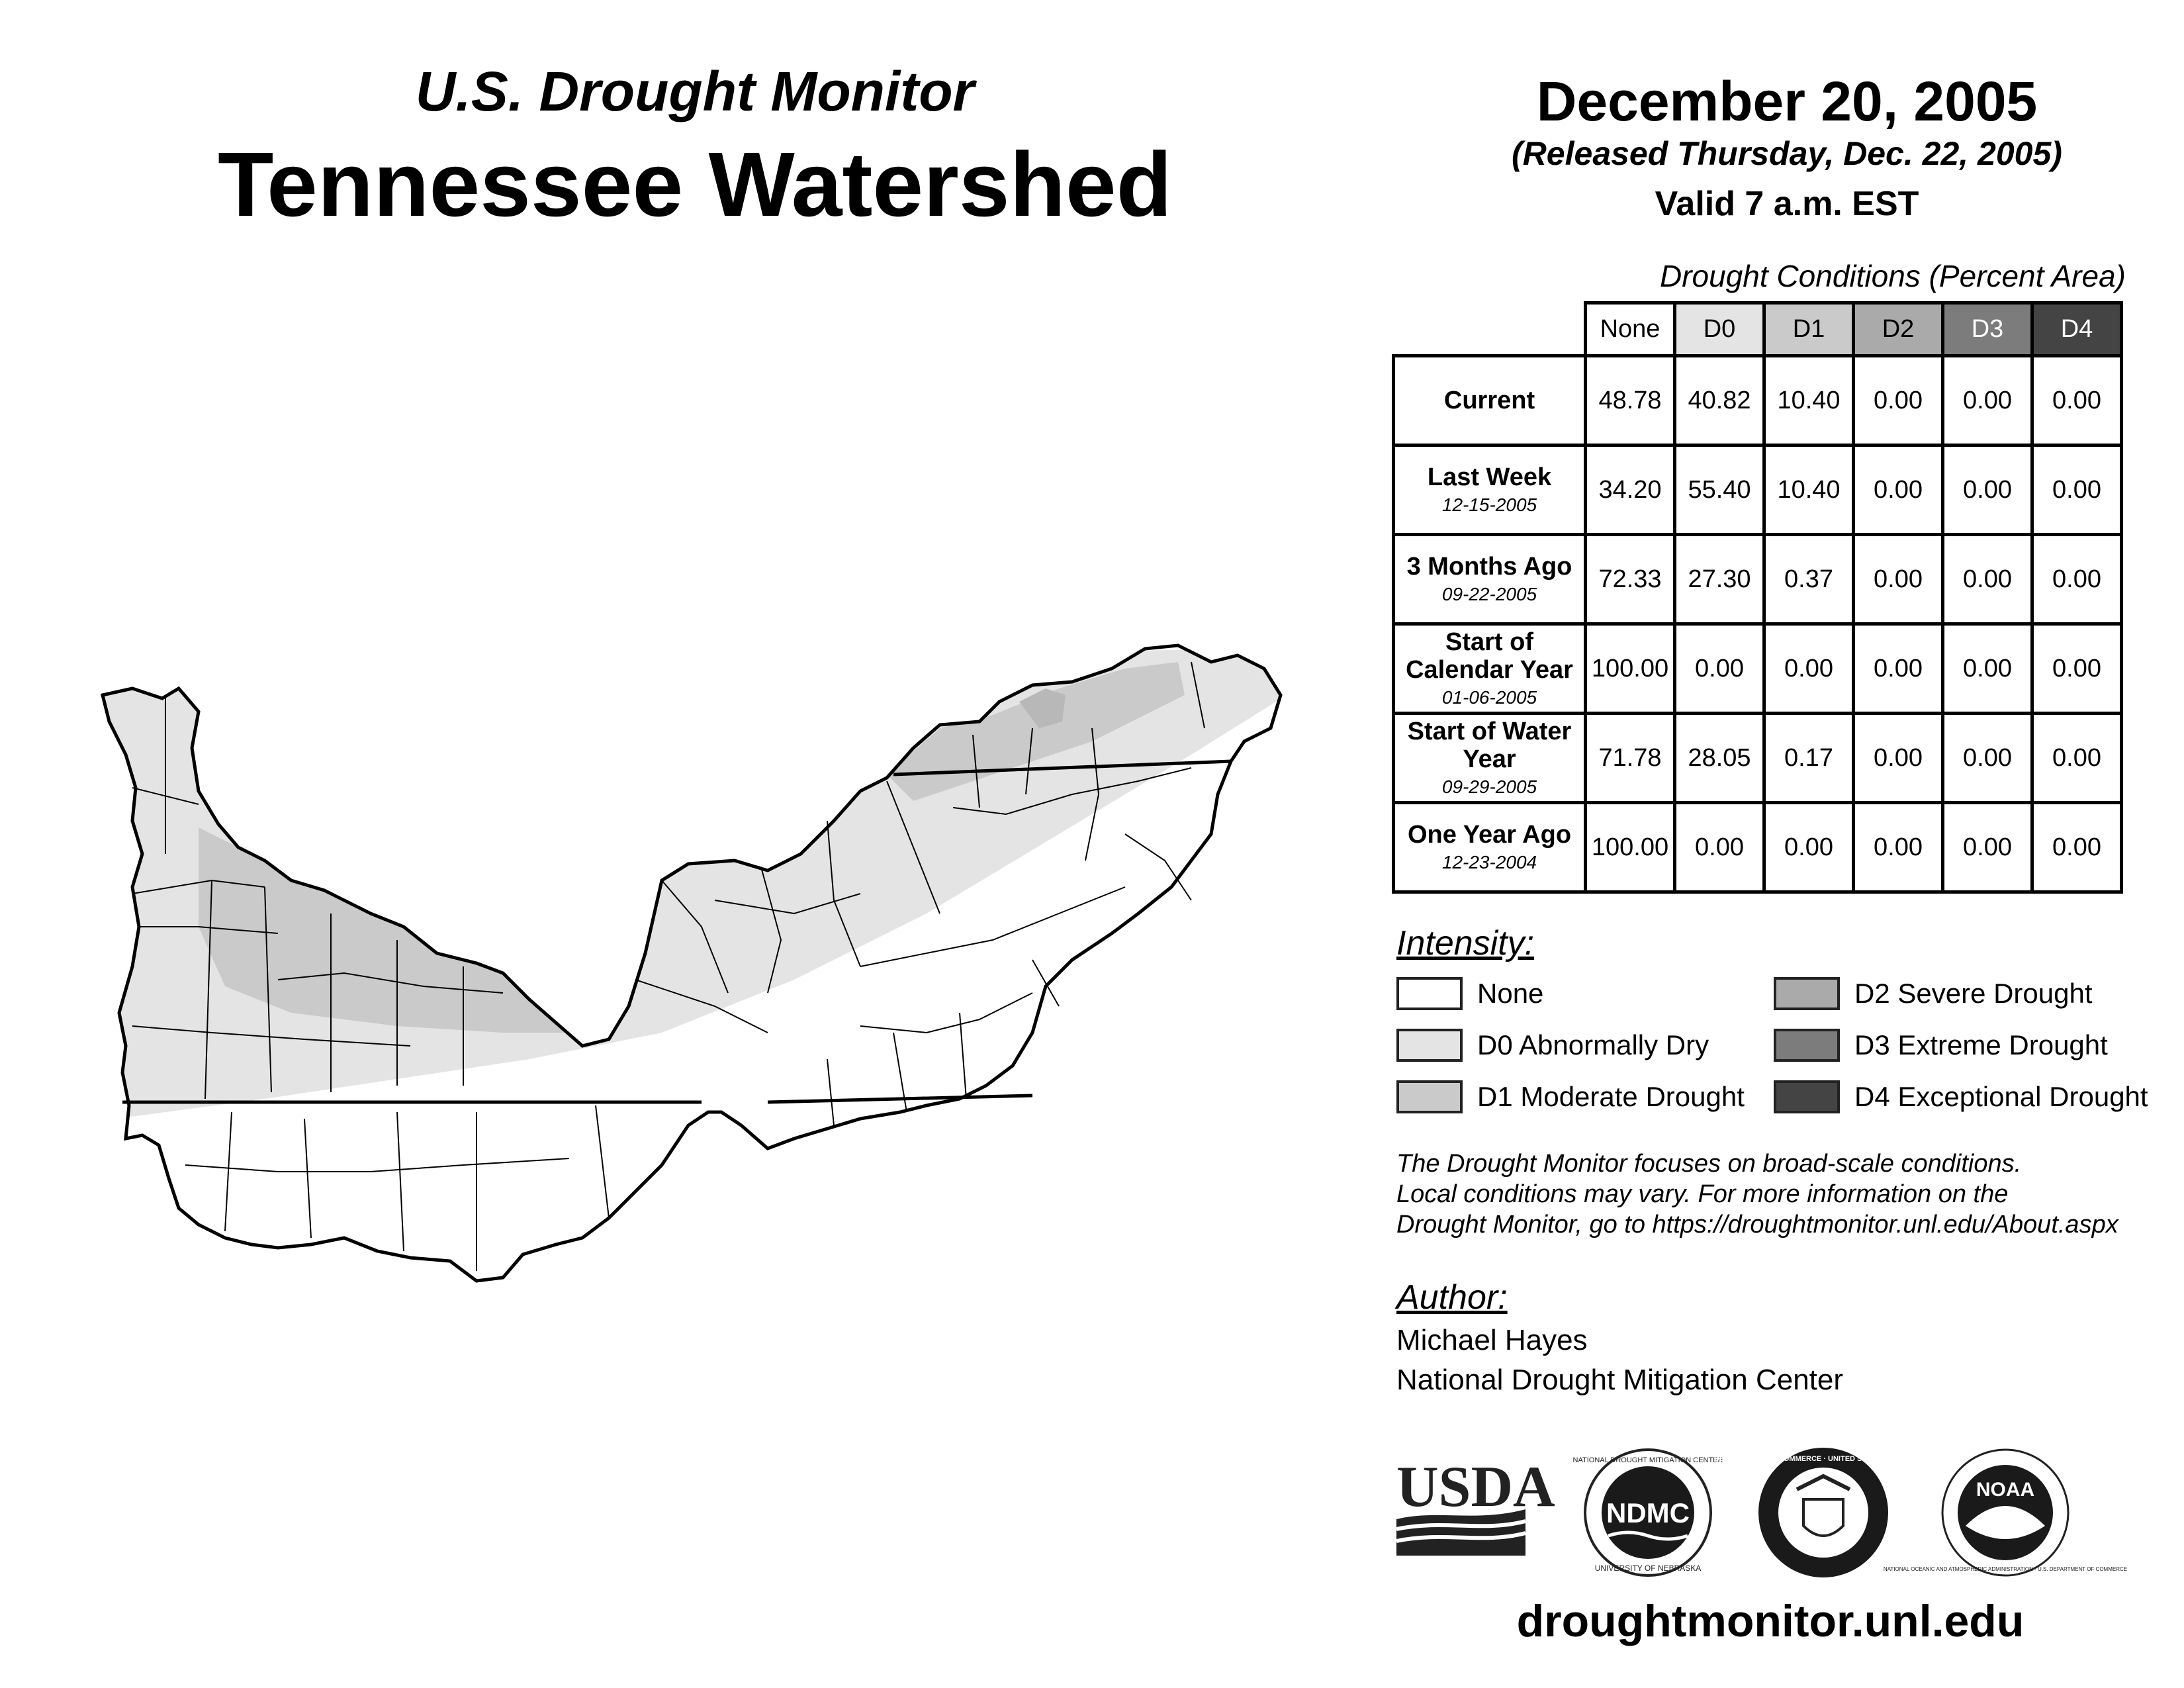 The height and width of the screenshot is (1688, 2184). Describe the element at coordinates (1042, 708) in the screenshot. I see `d1-darker-spot` at that location.